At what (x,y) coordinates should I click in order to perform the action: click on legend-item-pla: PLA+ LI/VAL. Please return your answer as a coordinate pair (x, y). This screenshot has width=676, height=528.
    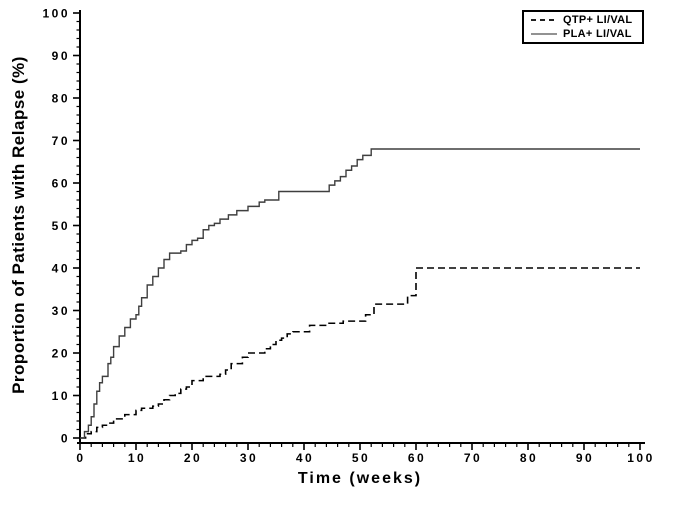
    Looking at the image, I should click on (583, 34).